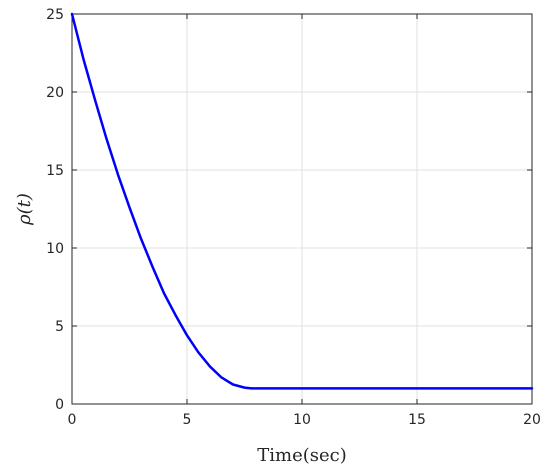  Describe the element at coordinates (532, 420) in the screenshot. I see `x-tick-label: 20` at that location.